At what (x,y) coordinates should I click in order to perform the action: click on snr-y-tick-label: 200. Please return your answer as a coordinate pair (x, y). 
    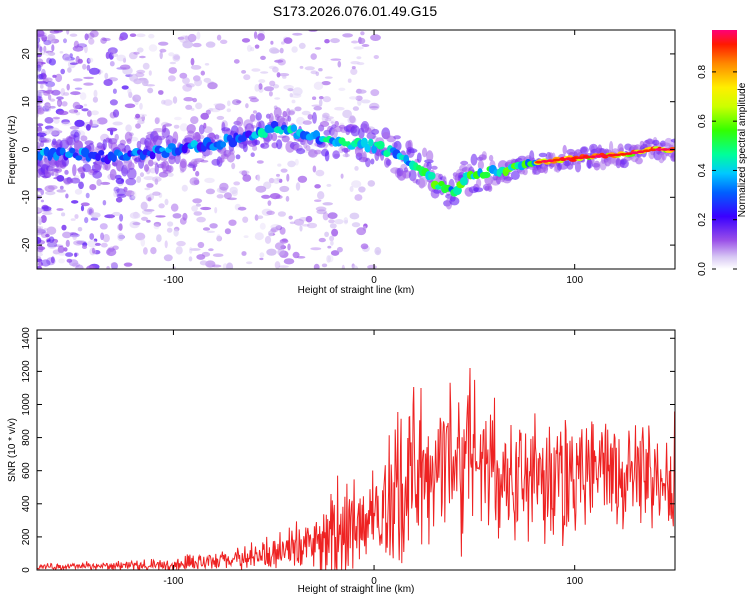
    Looking at the image, I should click on (26, 536).